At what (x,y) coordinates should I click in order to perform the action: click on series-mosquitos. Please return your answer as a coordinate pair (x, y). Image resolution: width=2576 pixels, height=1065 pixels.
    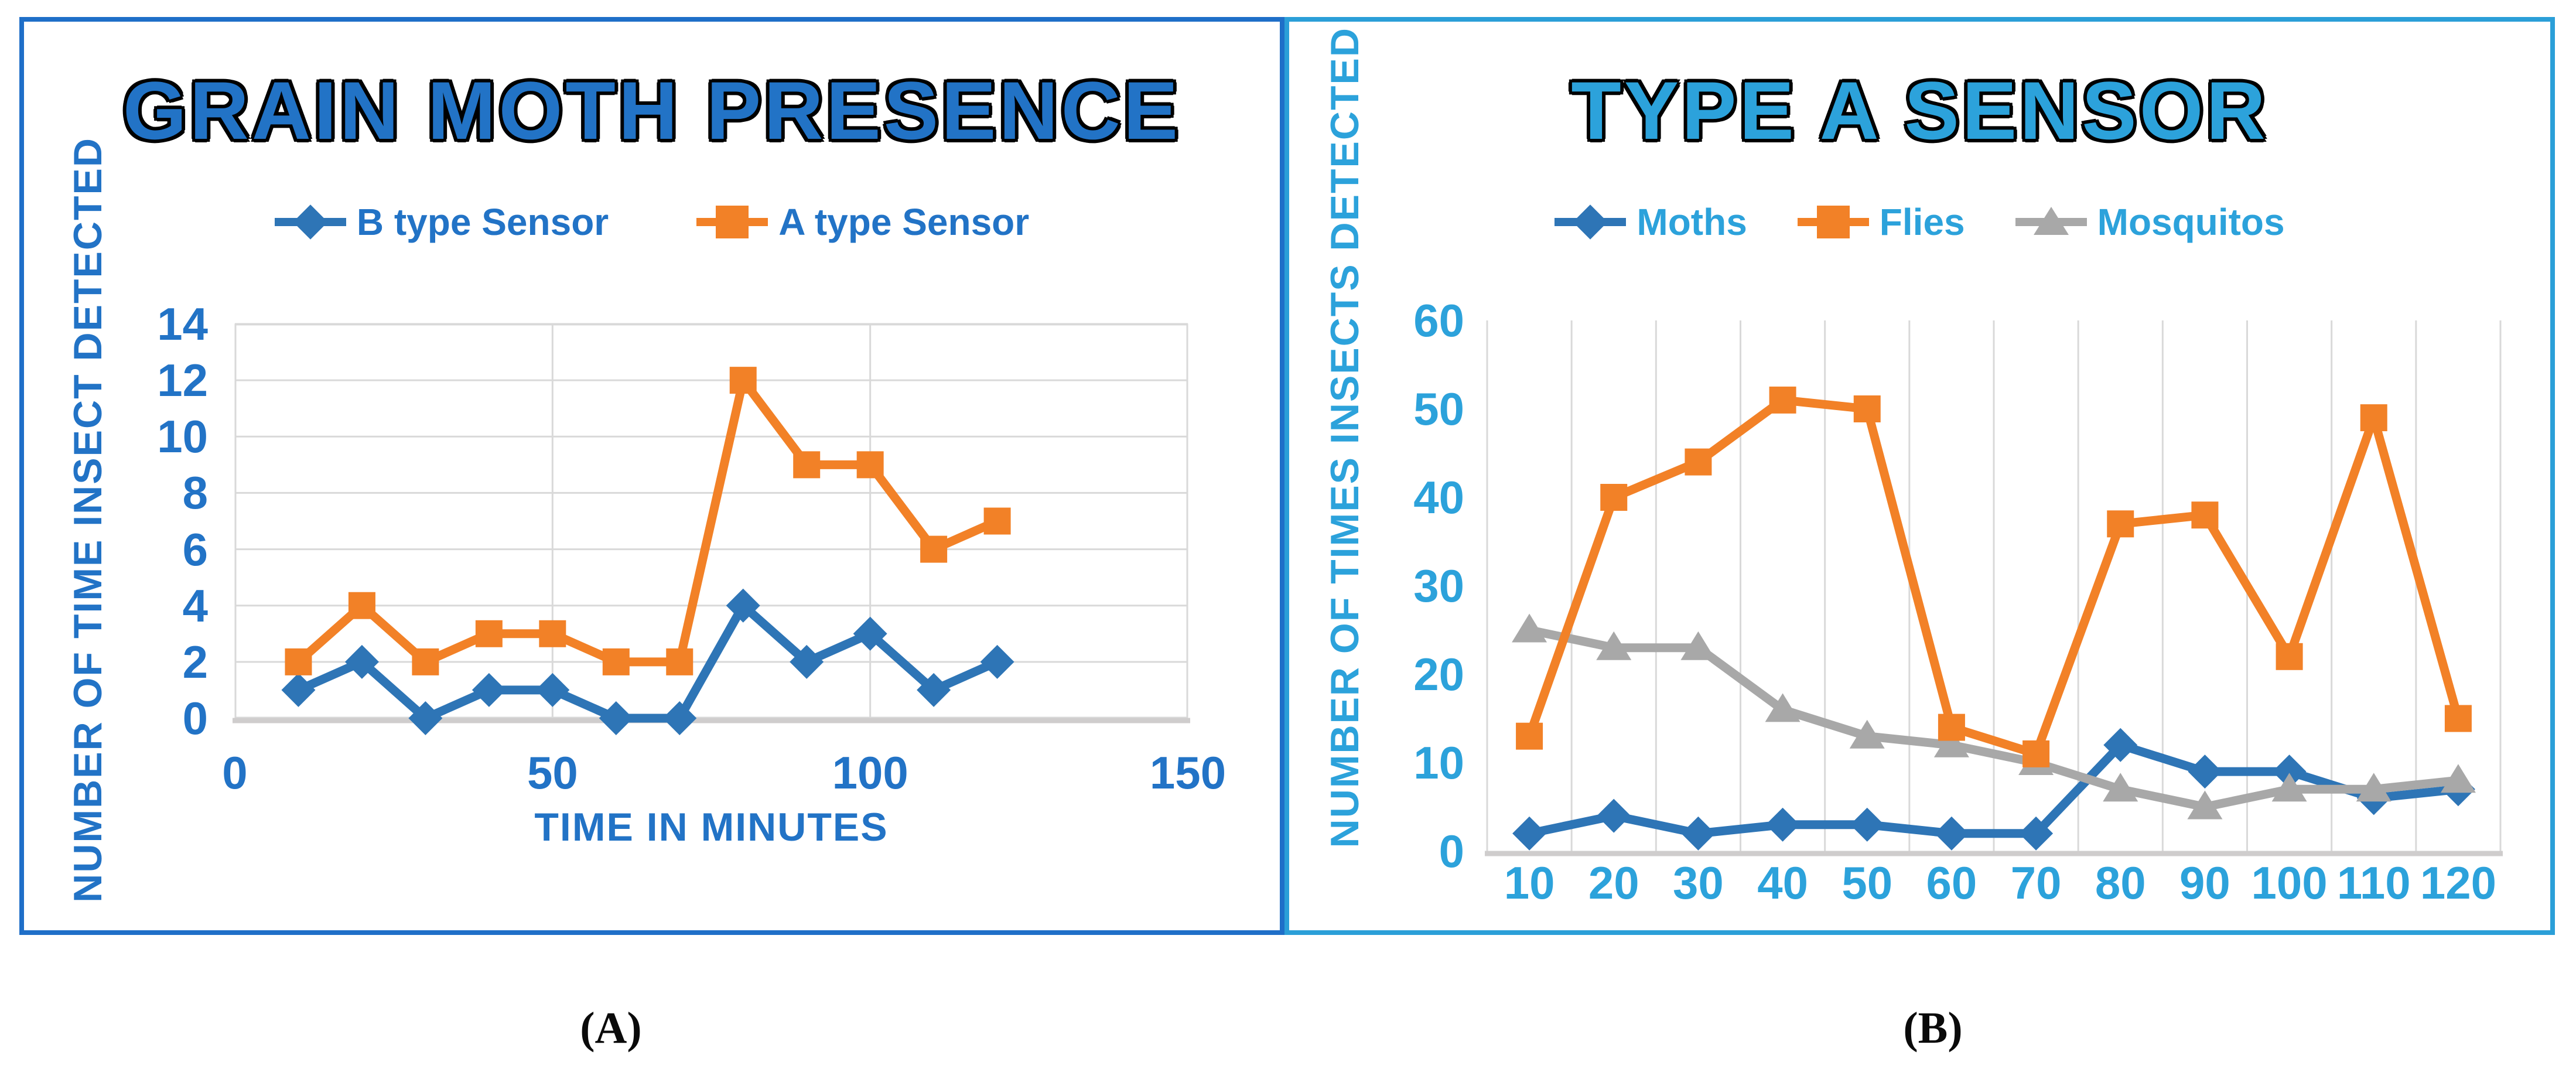
    Looking at the image, I should click on (1994, 716).